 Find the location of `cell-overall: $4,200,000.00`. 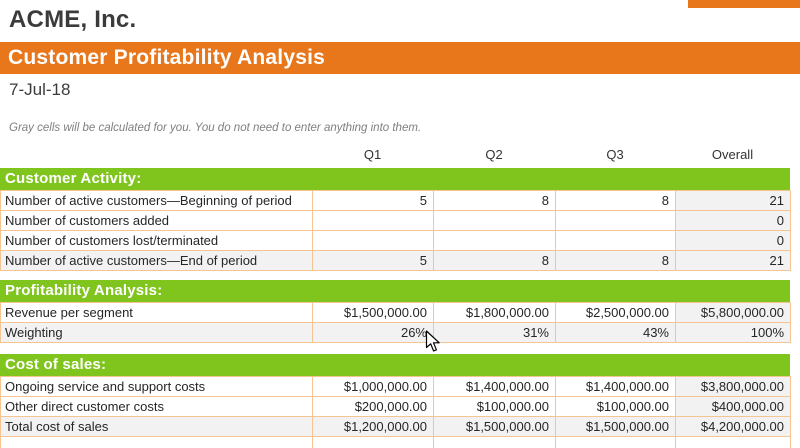

cell-overall: $4,200,000.00 is located at coordinates (733, 426).